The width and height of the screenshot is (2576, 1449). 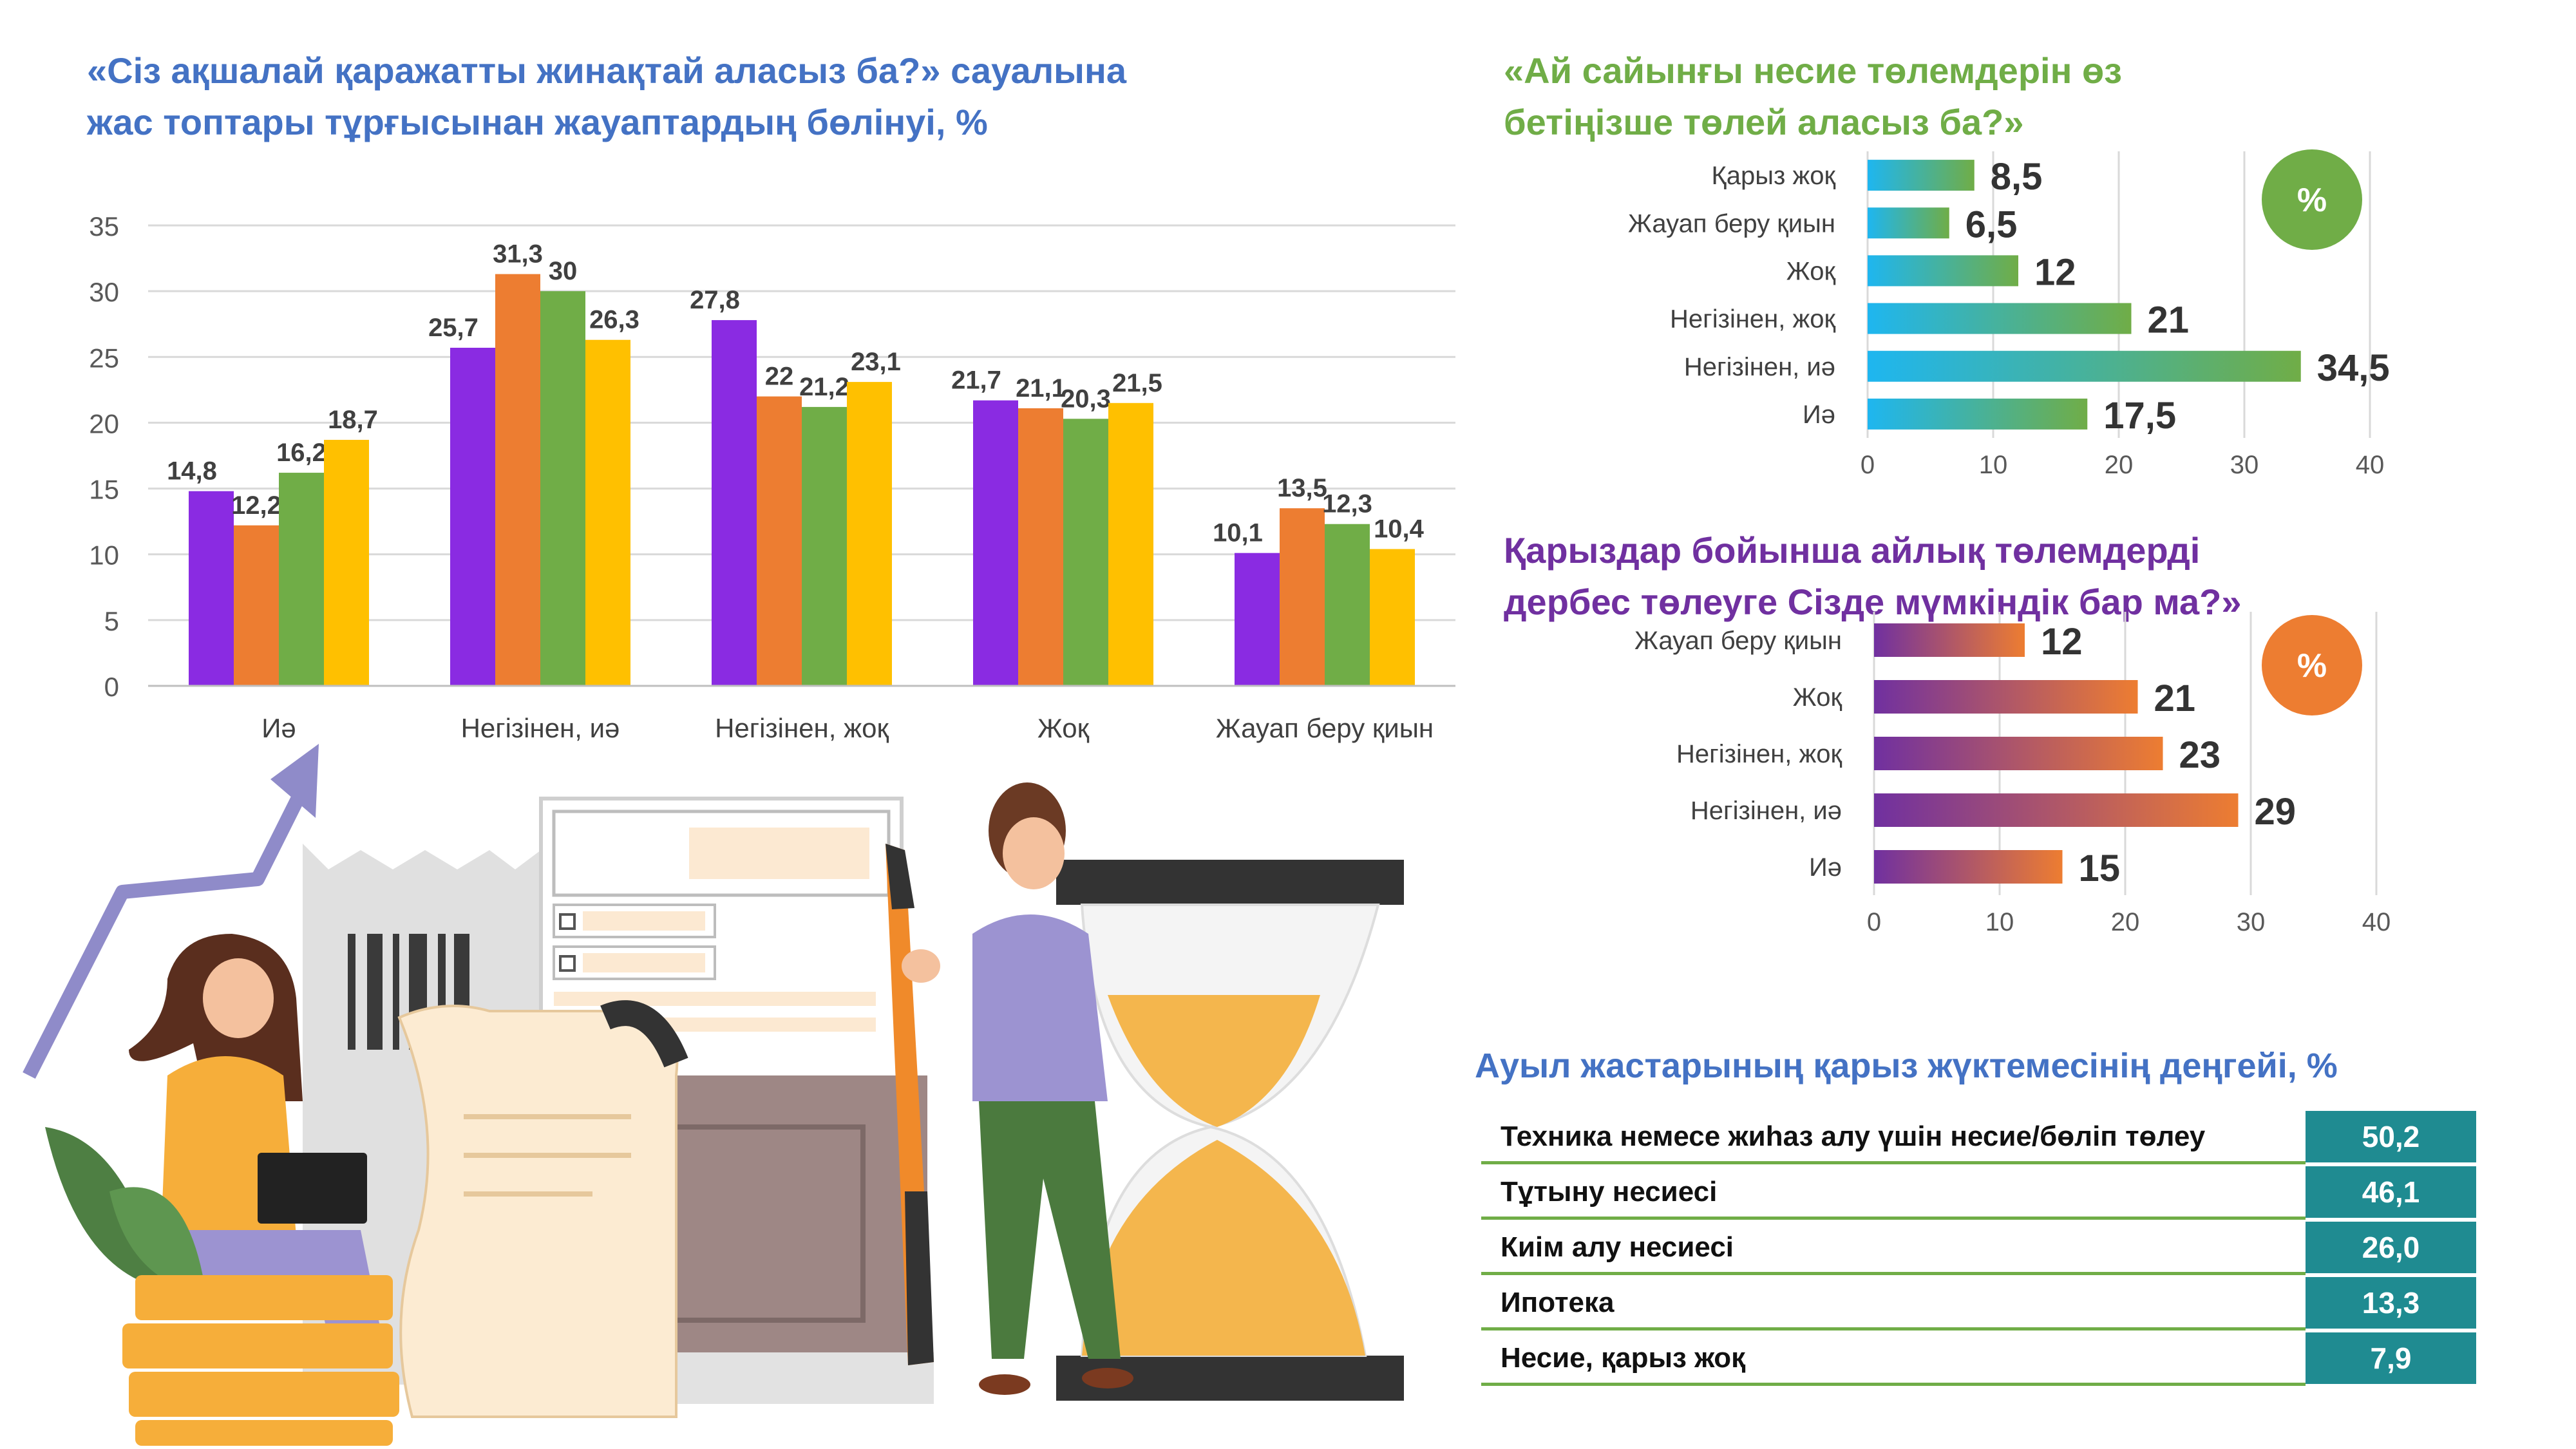 I want to click on bar-data-label: 20,3, so click(x=1086, y=399).